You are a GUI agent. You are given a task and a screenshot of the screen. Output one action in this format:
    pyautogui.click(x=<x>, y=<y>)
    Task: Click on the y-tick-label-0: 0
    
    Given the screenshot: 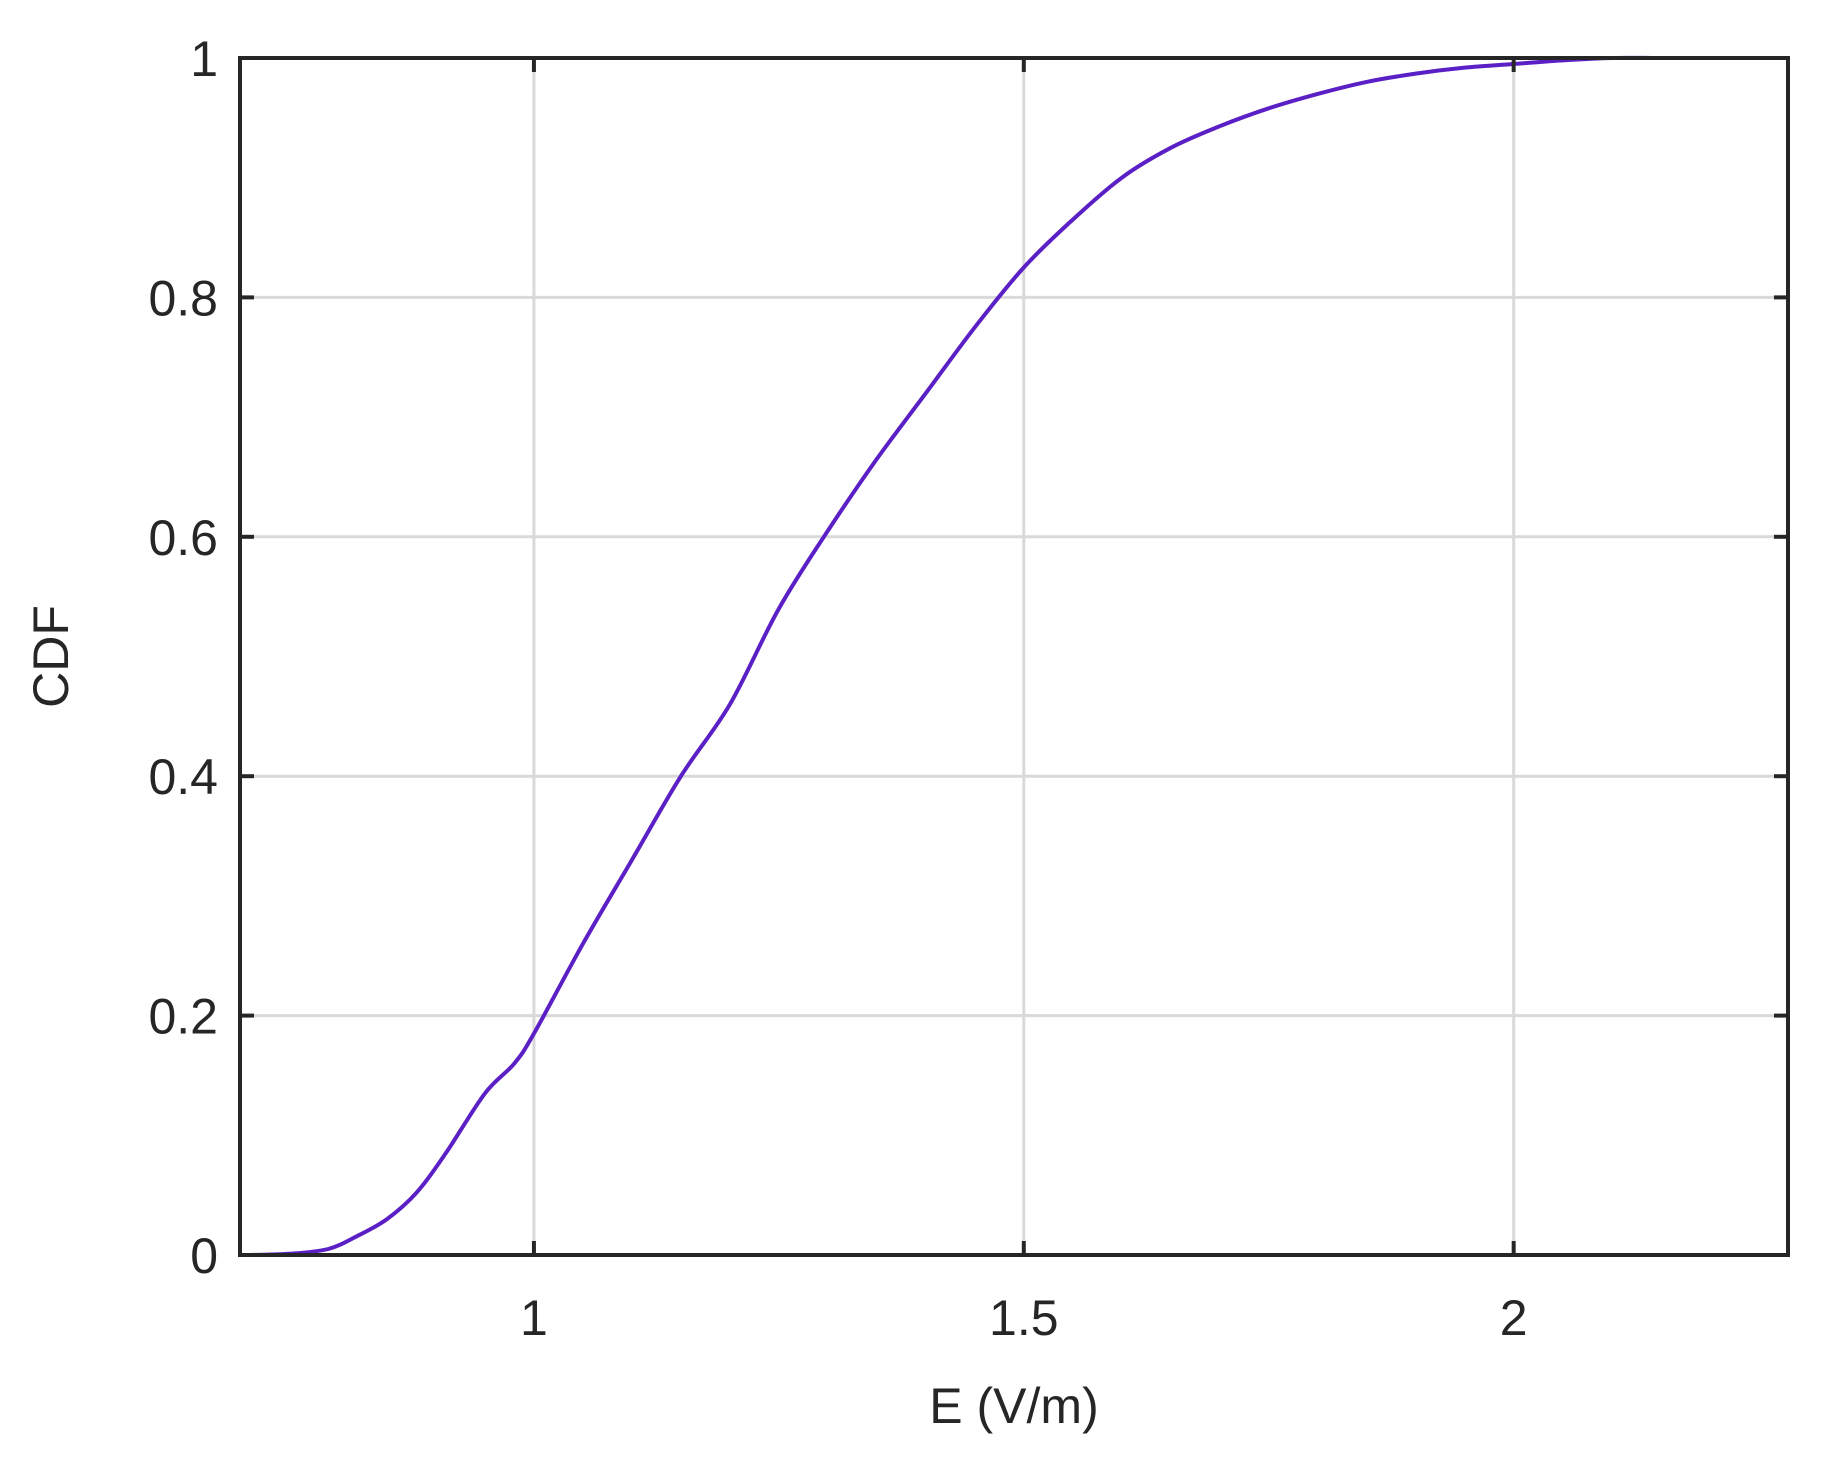 What is the action you would take?
    pyautogui.click(x=204, y=1256)
    